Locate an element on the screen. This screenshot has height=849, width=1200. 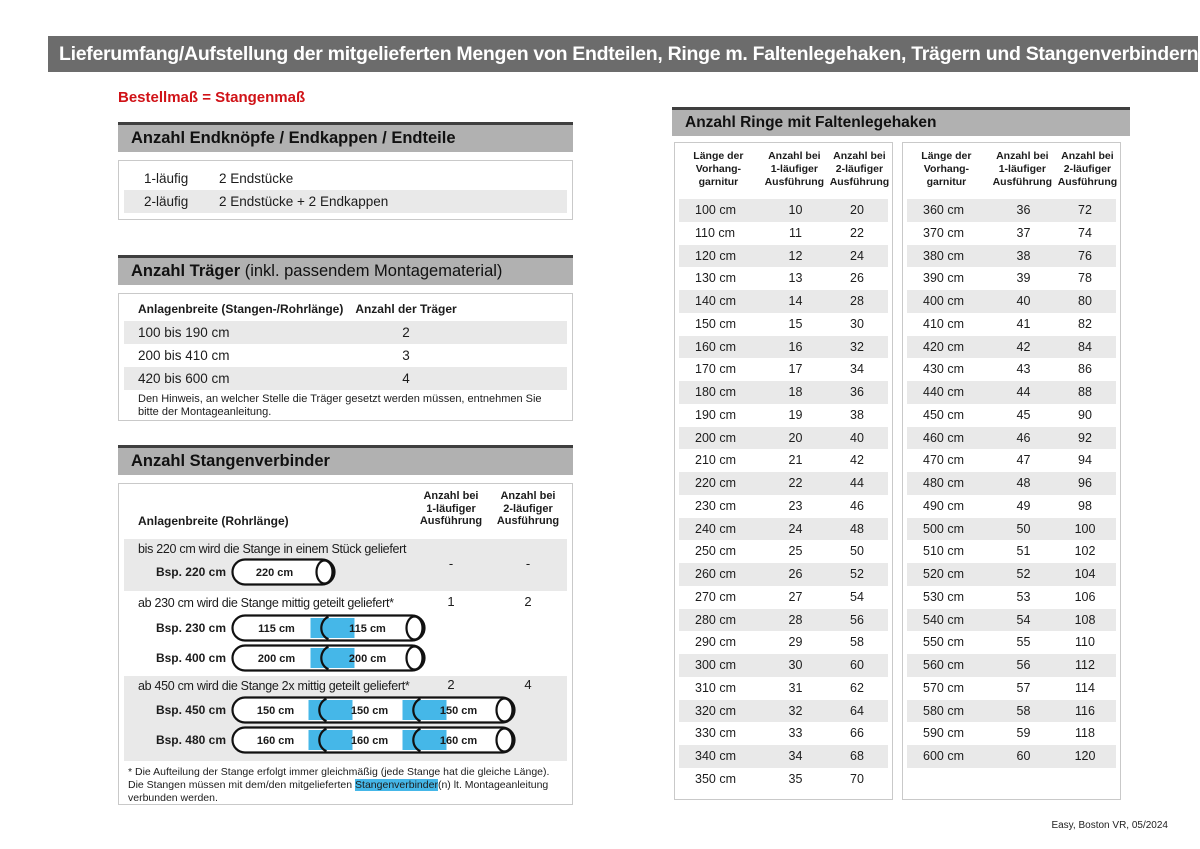
ring-count: 40 is located at coordinates (857, 437).